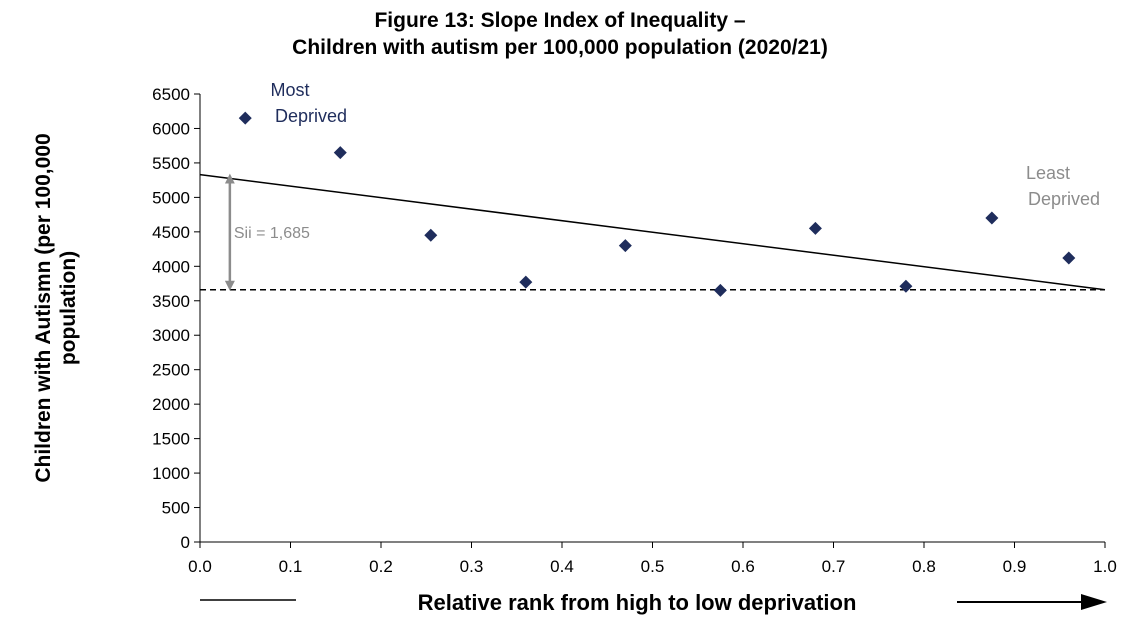  I want to click on y-tick-label: 4000, so click(171, 266).